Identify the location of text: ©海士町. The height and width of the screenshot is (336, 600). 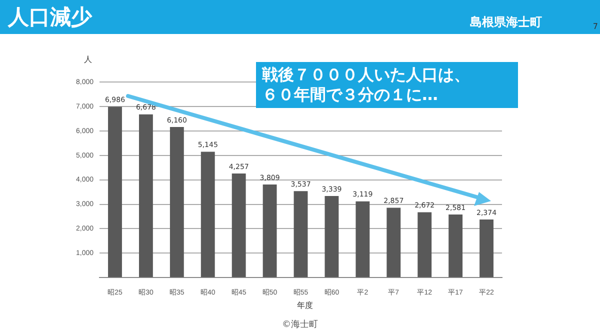
(300, 324).